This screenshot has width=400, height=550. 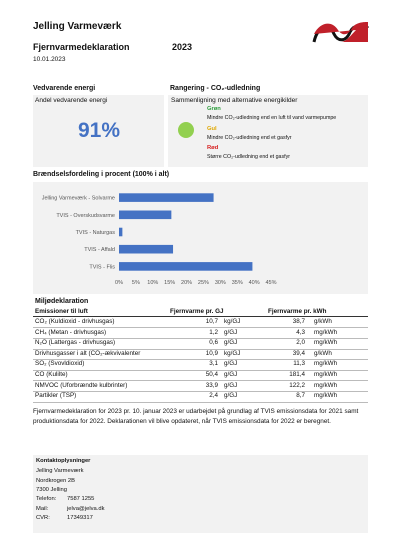 I want to click on date: 10.01.2023, so click(x=49, y=59).